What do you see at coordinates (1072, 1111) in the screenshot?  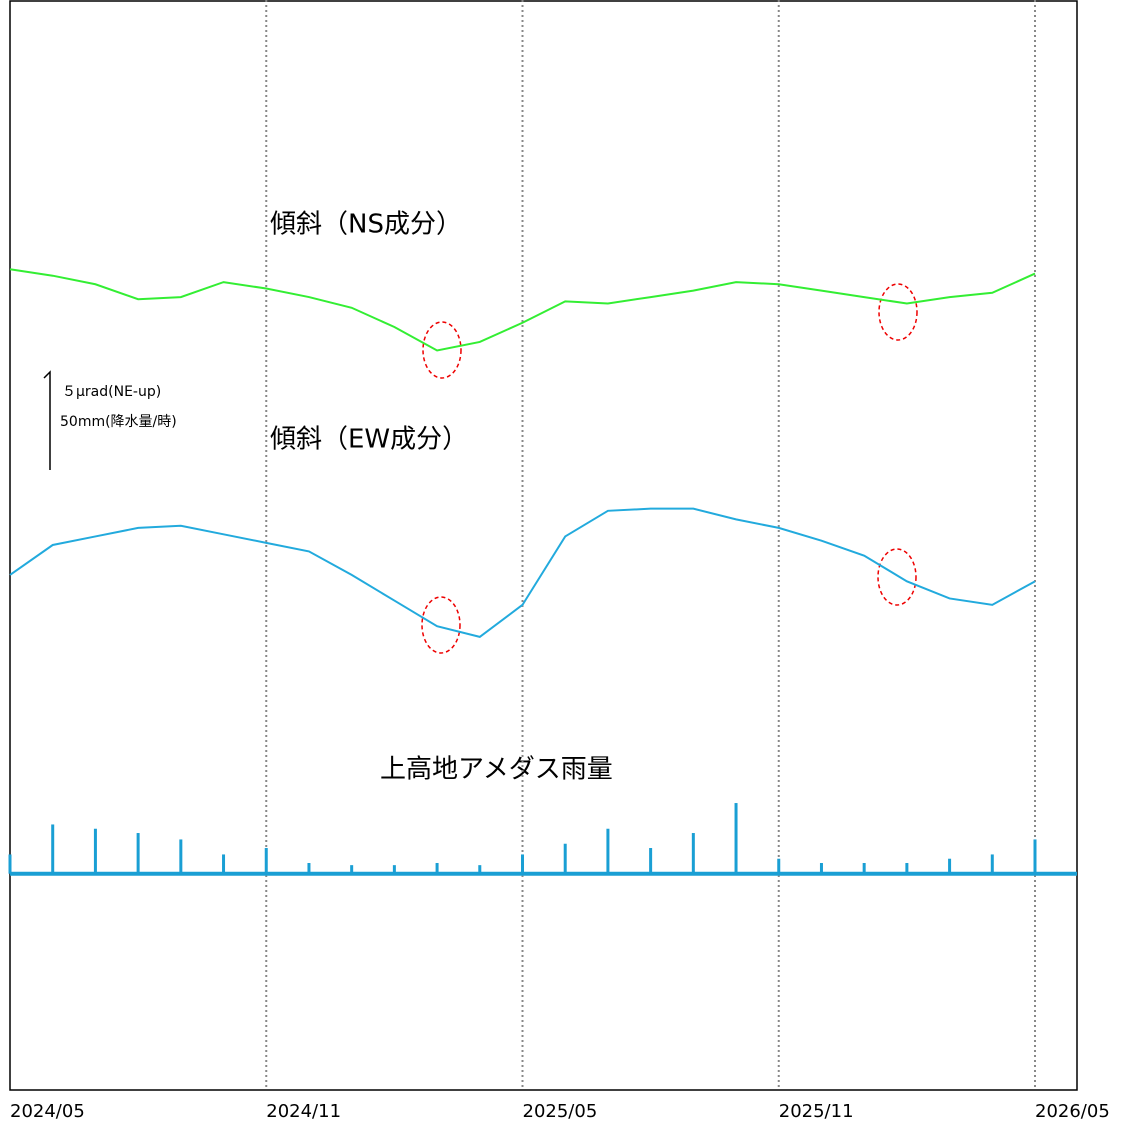 I see `x-tick-label: 2026/05` at bounding box center [1072, 1111].